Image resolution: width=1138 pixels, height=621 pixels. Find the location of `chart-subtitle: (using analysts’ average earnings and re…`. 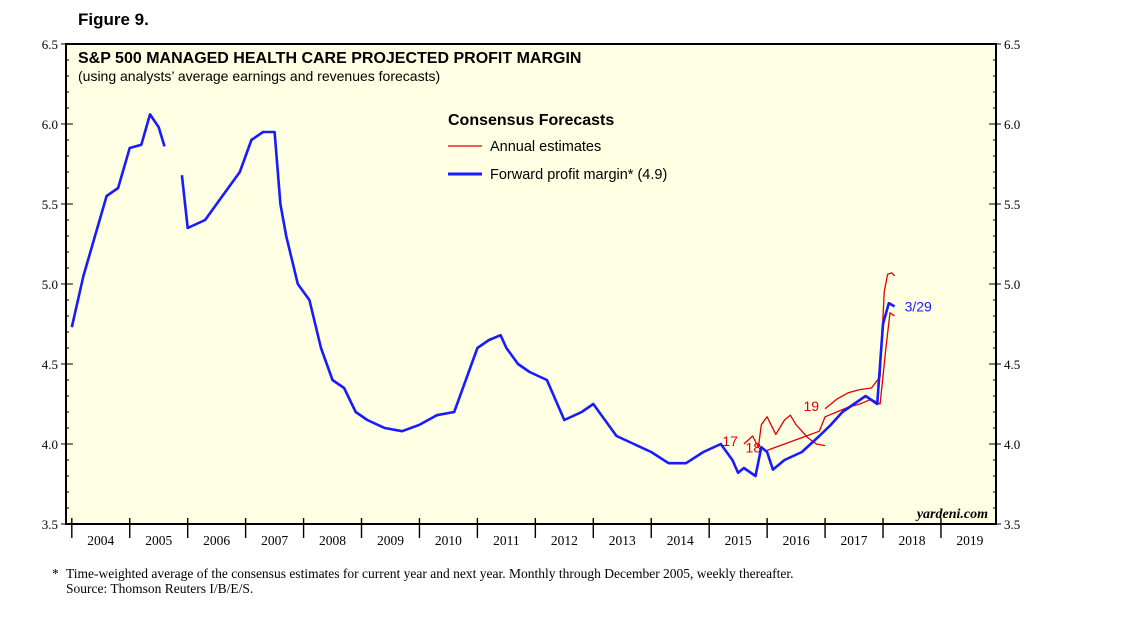

chart-subtitle: (using analysts’ average earnings and re… is located at coordinates (259, 76).